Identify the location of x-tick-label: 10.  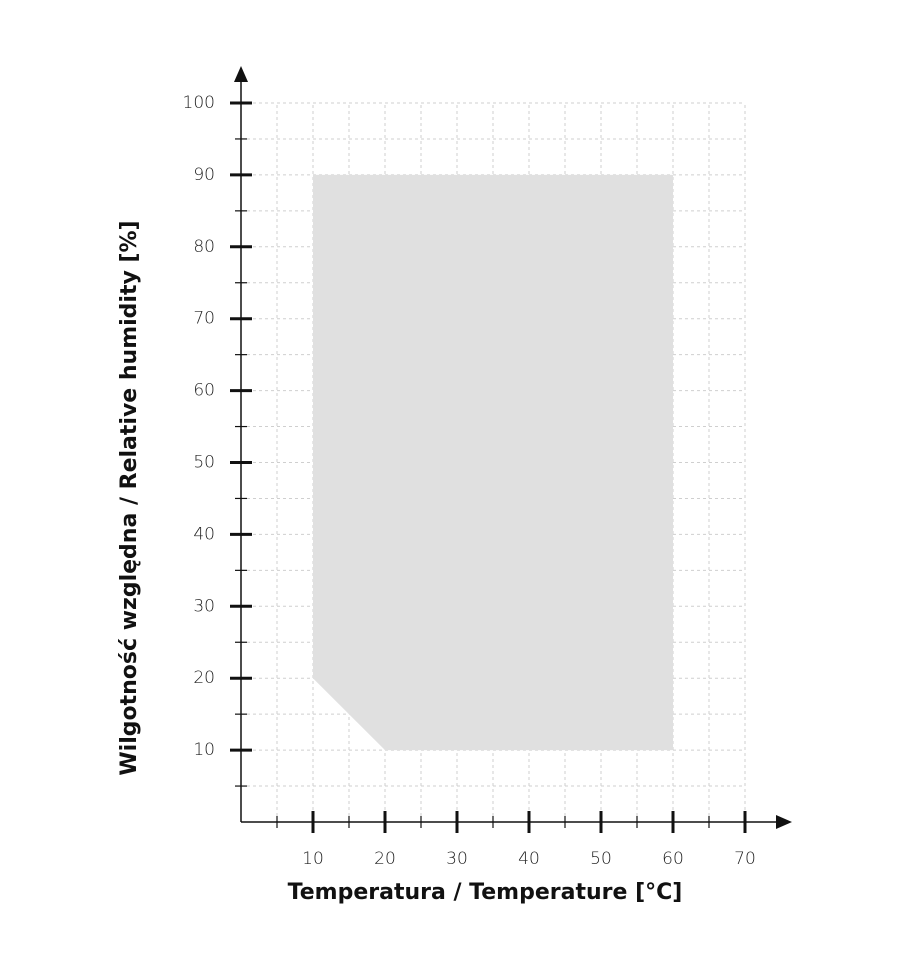
(313, 859).